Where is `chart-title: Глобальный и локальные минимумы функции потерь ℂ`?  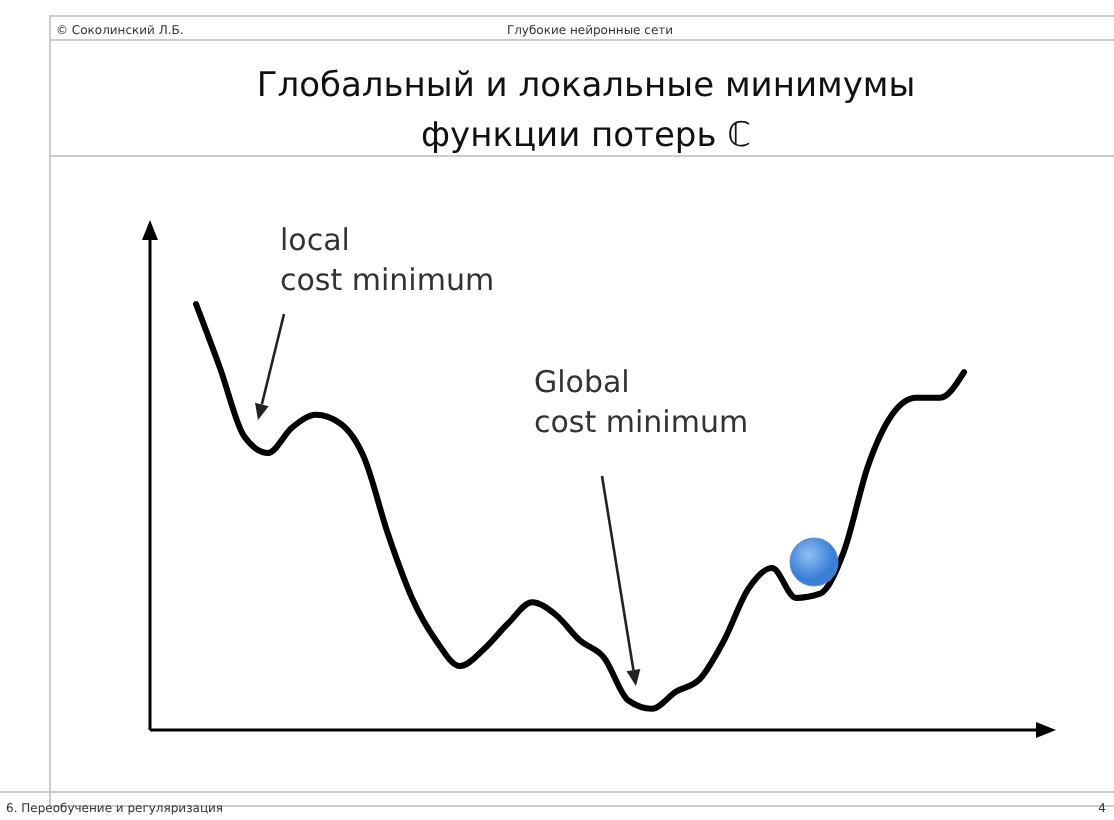 chart-title: Глобальный и локальные минимумы функции потерь ℂ is located at coordinates (586, 111).